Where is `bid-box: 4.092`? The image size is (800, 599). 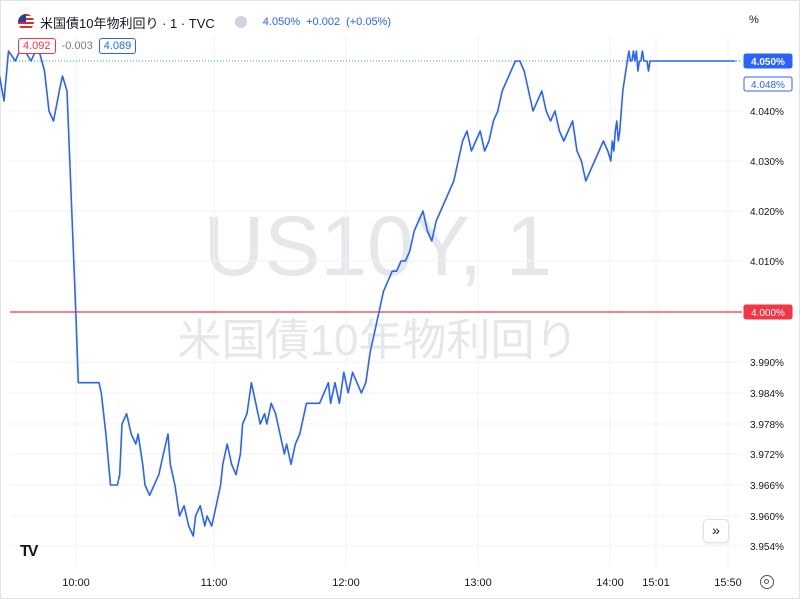 bid-box: 4.092 is located at coordinates (37, 46).